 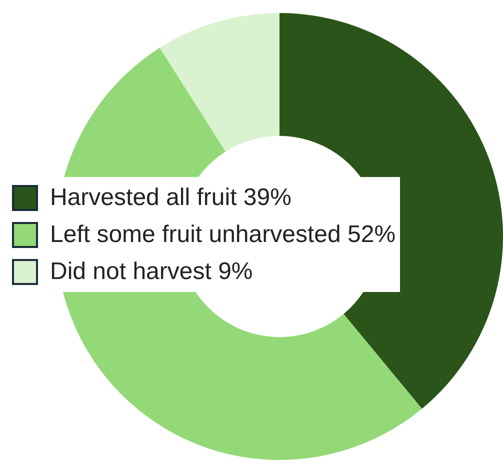 What do you see at coordinates (223, 234) in the screenshot?
I see `legend-label: Left some fruit unharvested 52%` at bounding box center [223, 234].